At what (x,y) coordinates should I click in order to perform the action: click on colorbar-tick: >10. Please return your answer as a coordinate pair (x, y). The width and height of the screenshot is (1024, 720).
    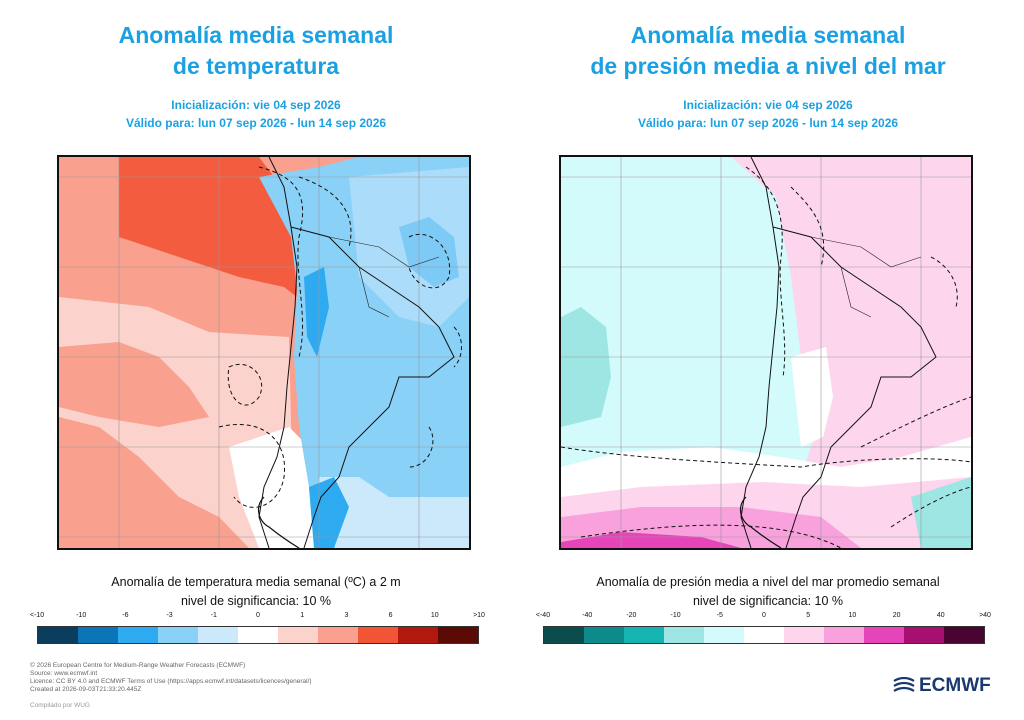
    Looking at the image, I should click on (479, 615).